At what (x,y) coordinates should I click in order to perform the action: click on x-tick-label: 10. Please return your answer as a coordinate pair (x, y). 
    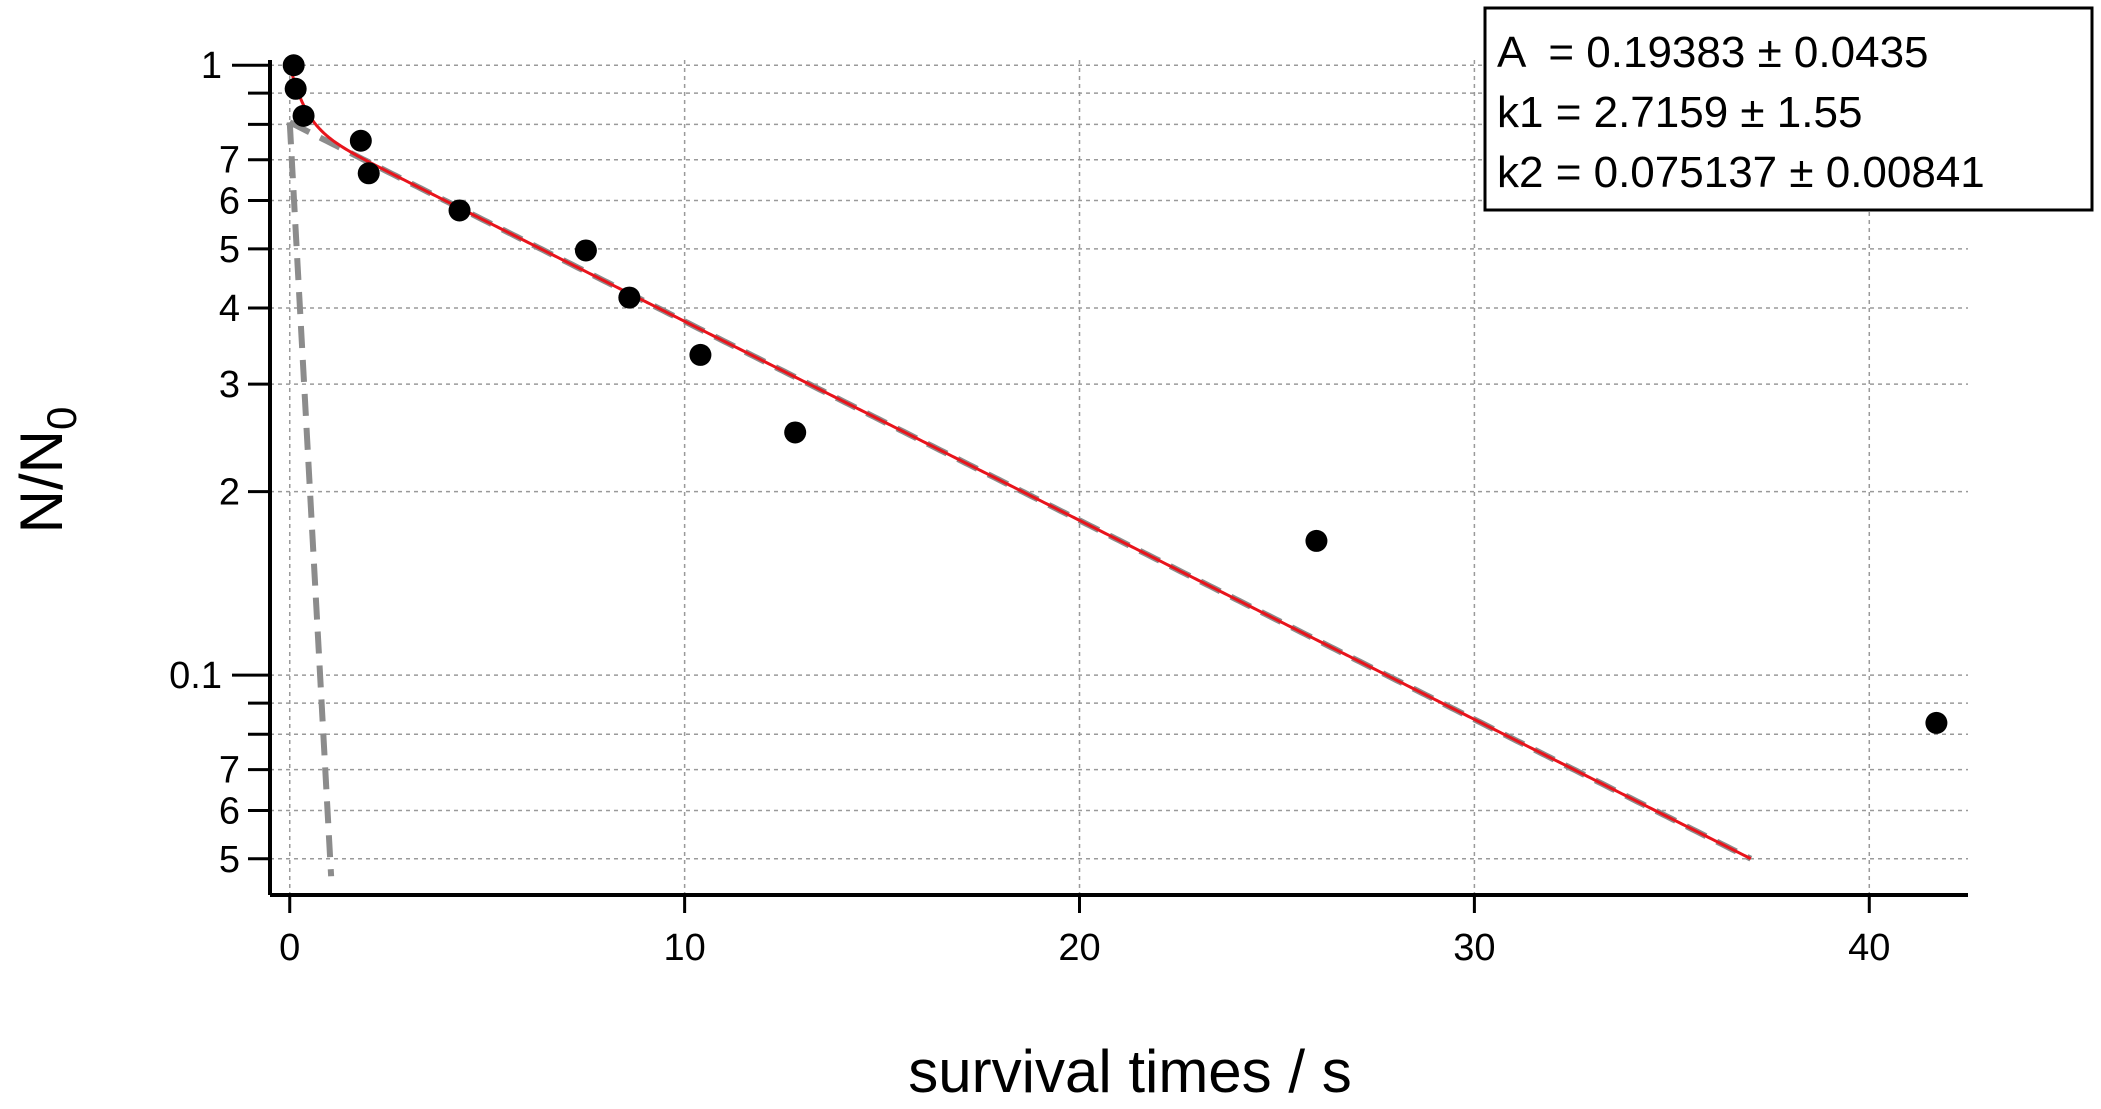
    Looking at the image, I should click on (684, 948).